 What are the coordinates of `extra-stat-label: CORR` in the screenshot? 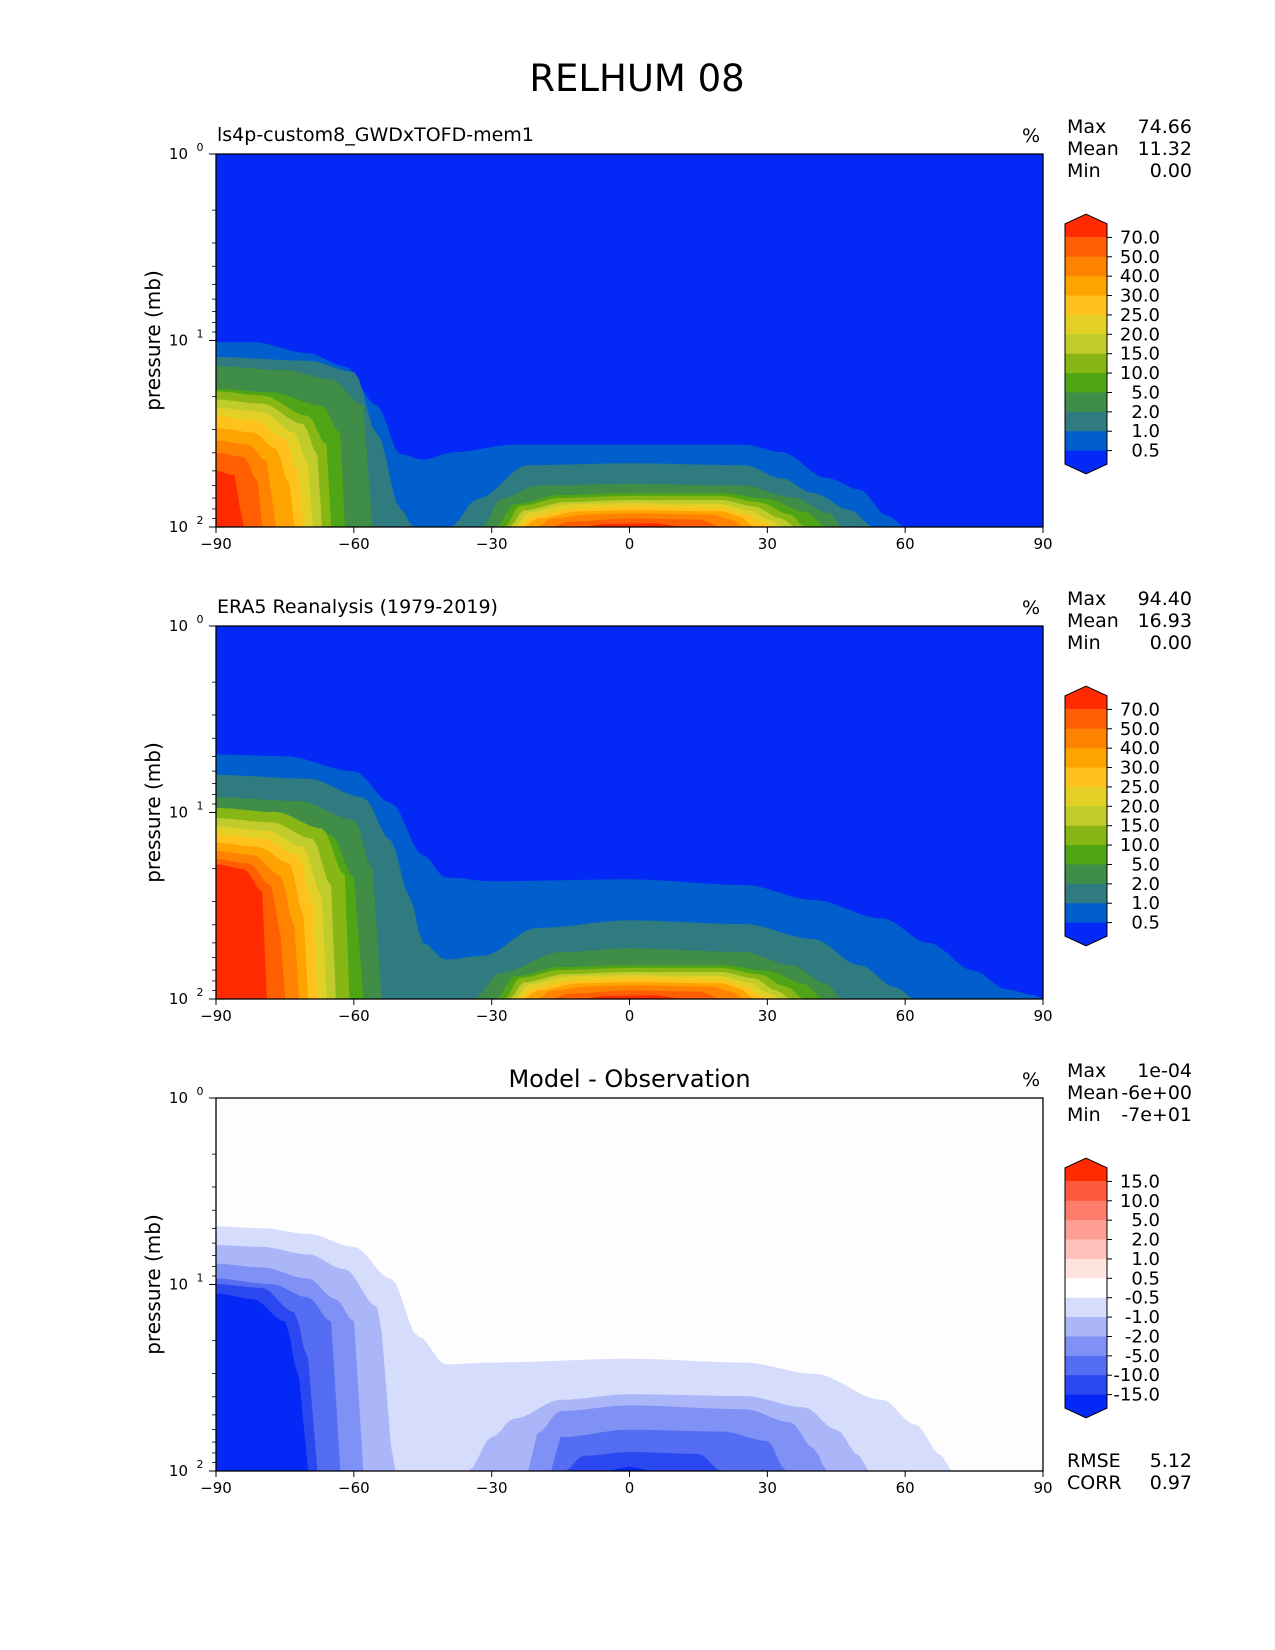 It's located at (1094, 1483).